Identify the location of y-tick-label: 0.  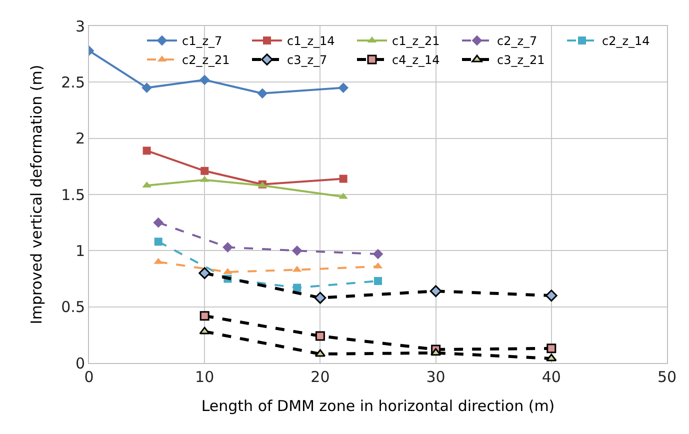
(80, 363).